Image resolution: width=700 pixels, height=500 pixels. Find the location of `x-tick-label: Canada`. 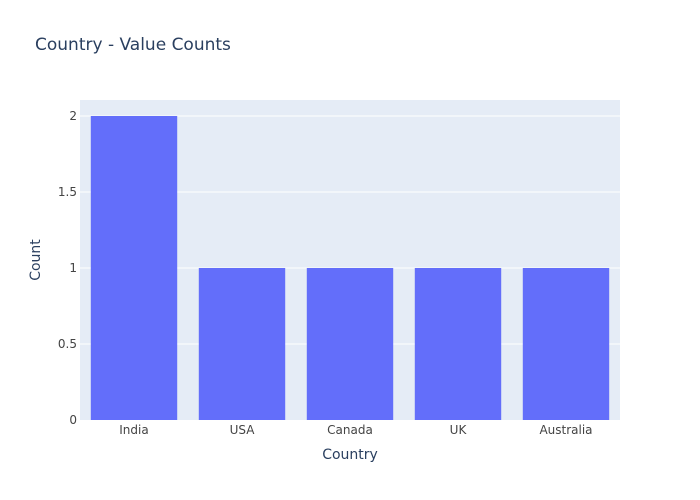

x-tick-label: Canada is located at coordinates (350, 430).